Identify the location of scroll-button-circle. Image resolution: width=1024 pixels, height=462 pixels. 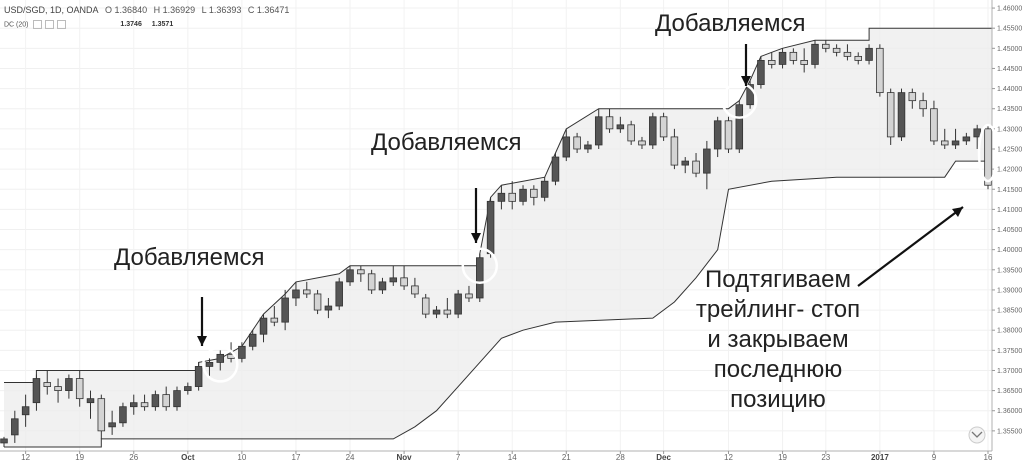
(977, 435).